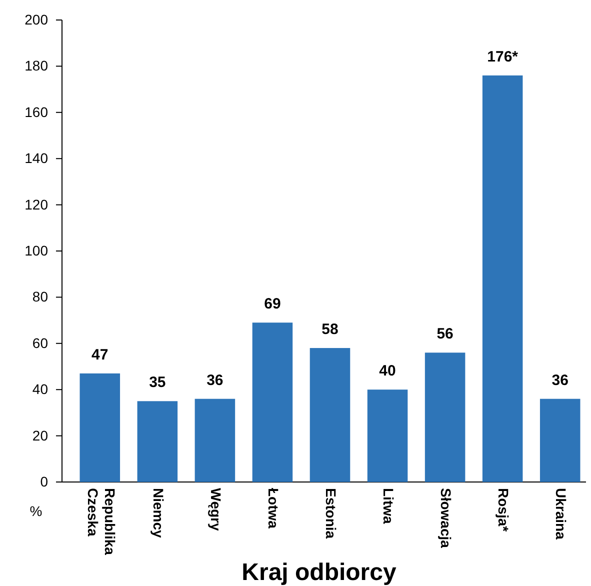 This screenshot has width=591, height=586. Describe the element at coordinates (319, 572) in the screenshot. I see `x-axis-title: Kraj odbiorcy` at that location.